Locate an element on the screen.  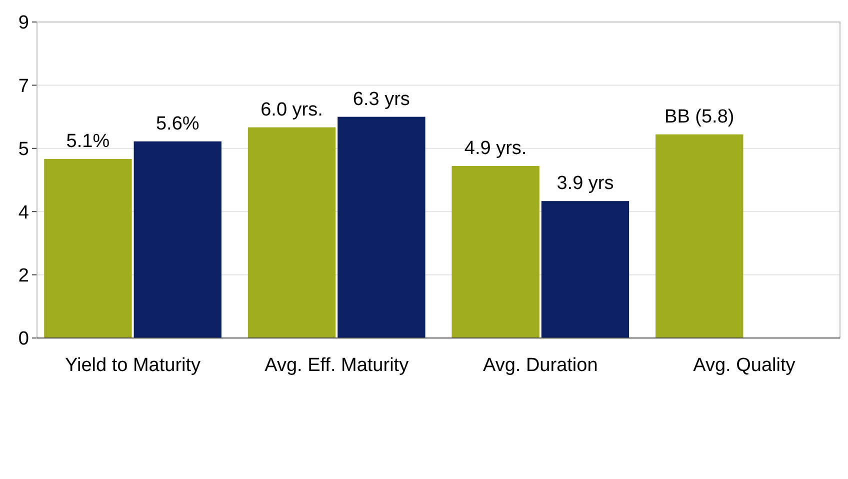
y-tick-label: 2 is located at coordinates (23, 275).